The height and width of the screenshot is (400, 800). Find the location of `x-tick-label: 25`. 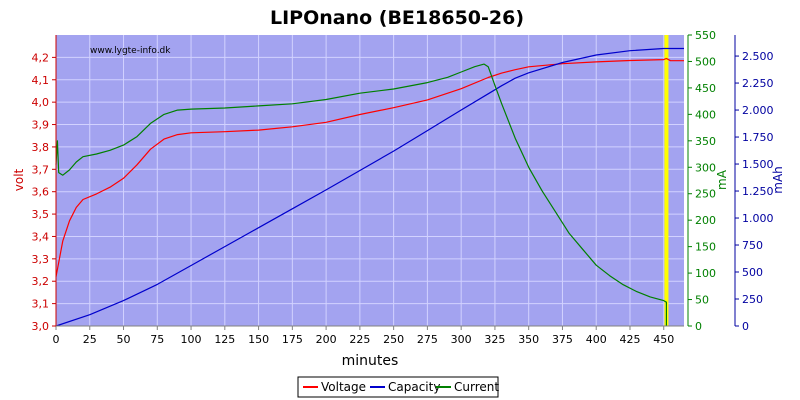

x-tick-label: 25 is located at coordinates (90, 339).